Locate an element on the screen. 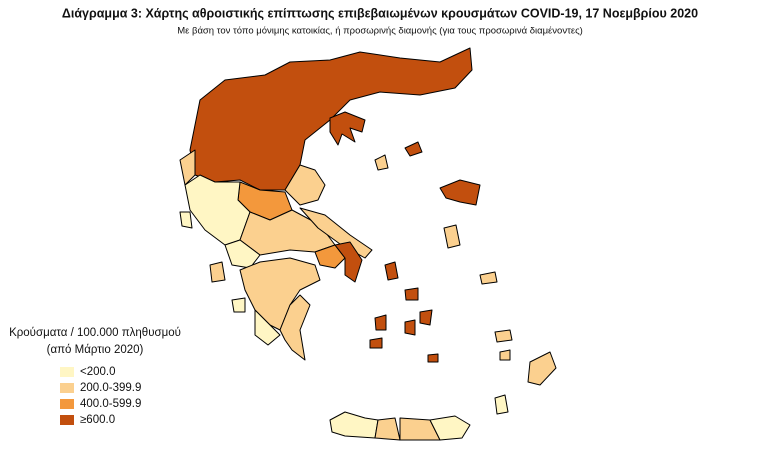 Image resolution: width=759 pixels, height=466 pixels. legend-label: 200.0-399.9 is located at coordinates (110, 388).